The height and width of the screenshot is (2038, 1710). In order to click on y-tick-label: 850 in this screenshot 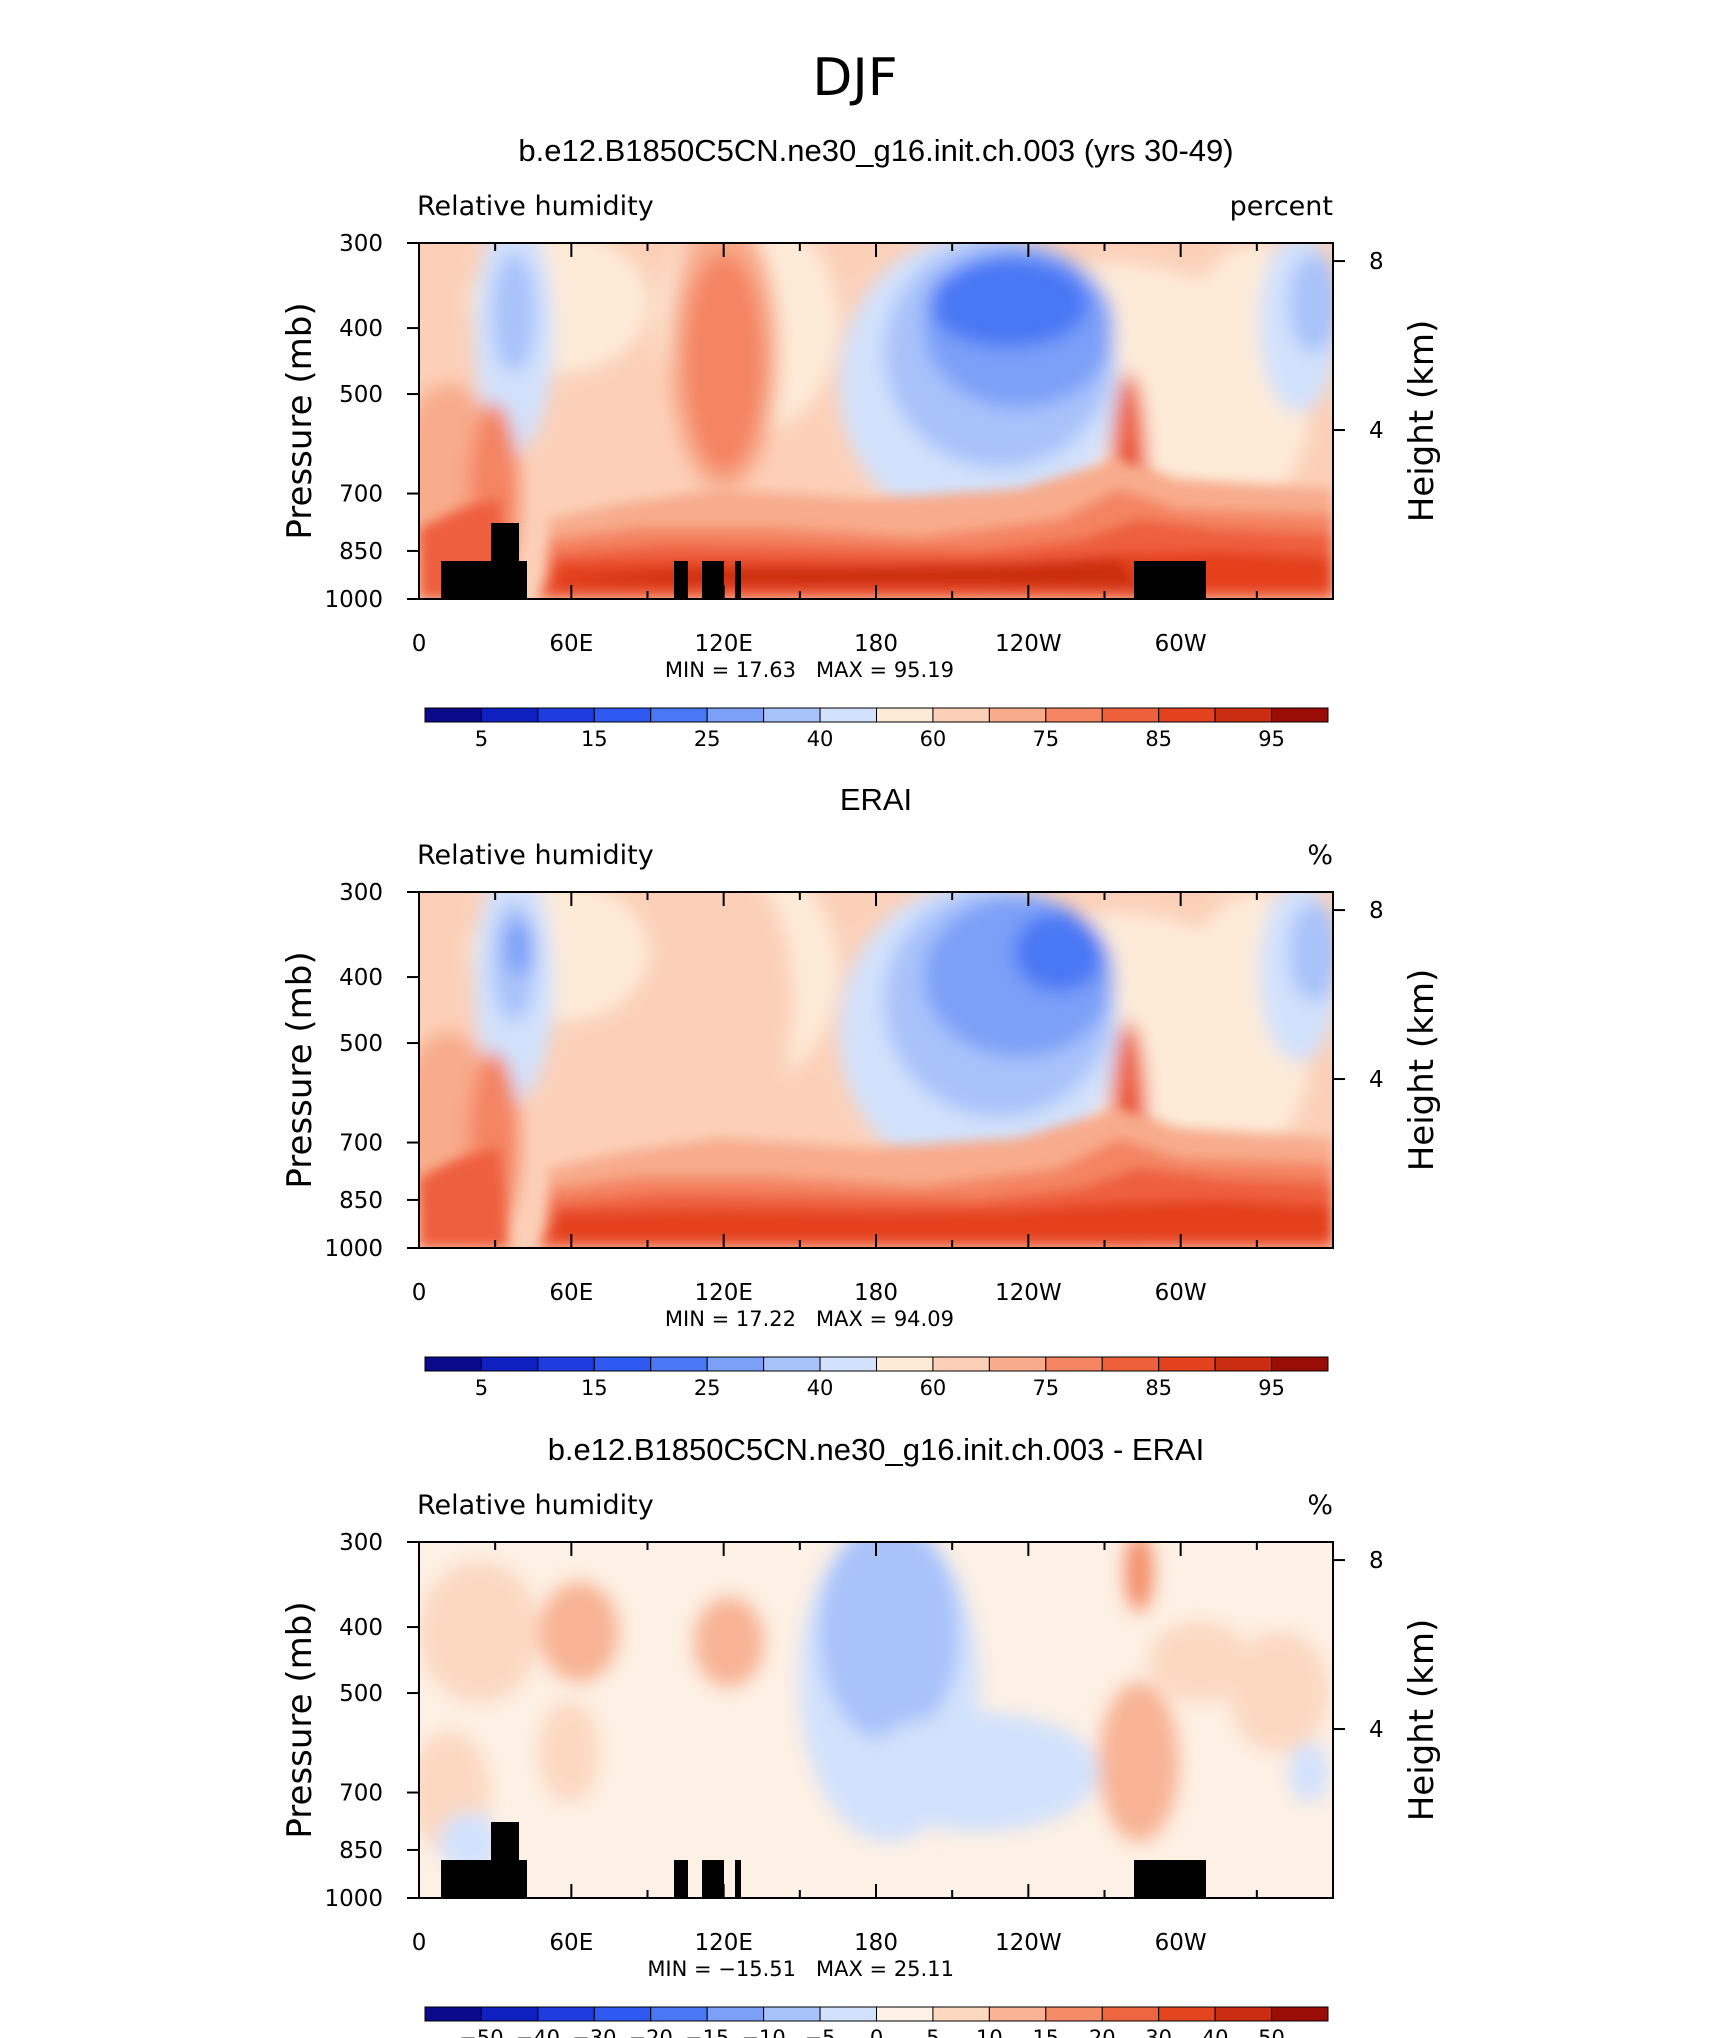, I will do `click(361, 1201)`.